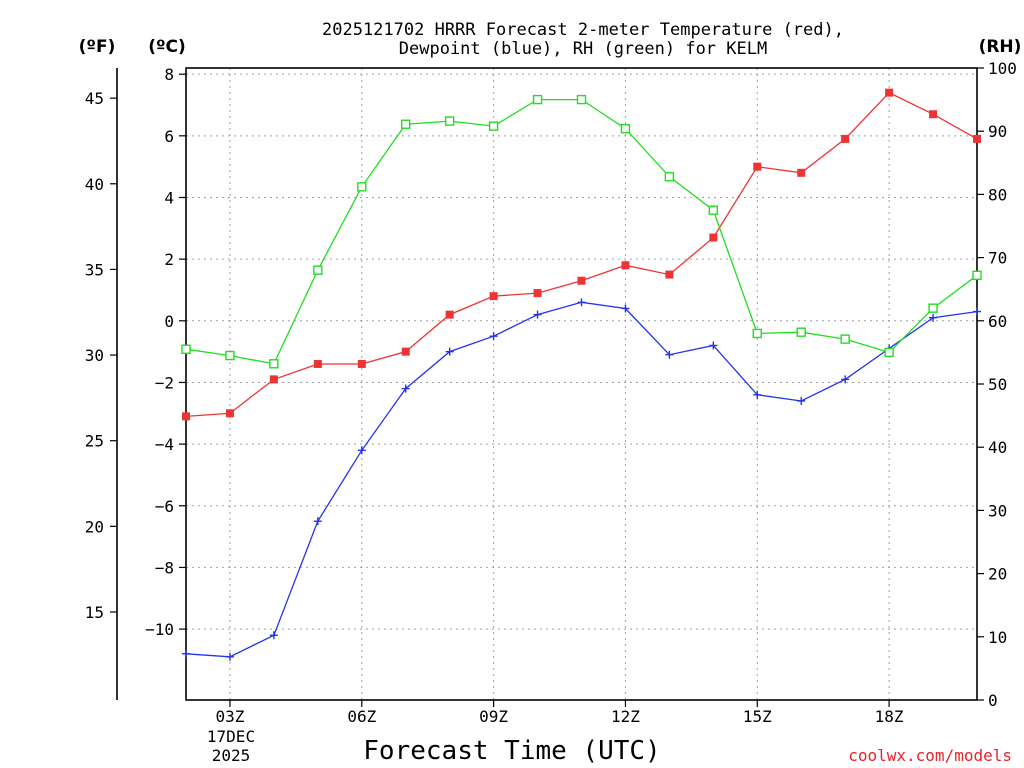 The height and width of the screenshot is (768, 1024). What do you see at coordinates (1002, 68) in the screenshot?
I see `rh-tick-label: 100` at bounding box center [1002, 68].